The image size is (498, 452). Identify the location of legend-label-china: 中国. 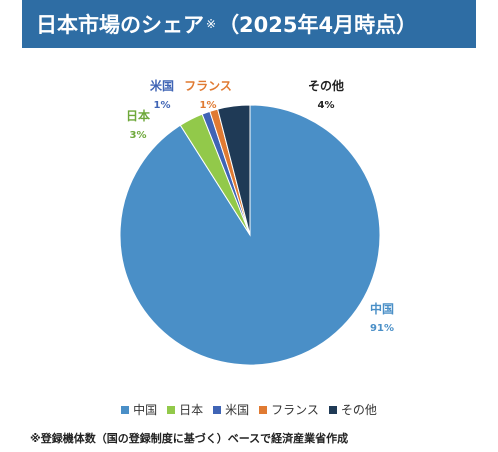
(145, 410).